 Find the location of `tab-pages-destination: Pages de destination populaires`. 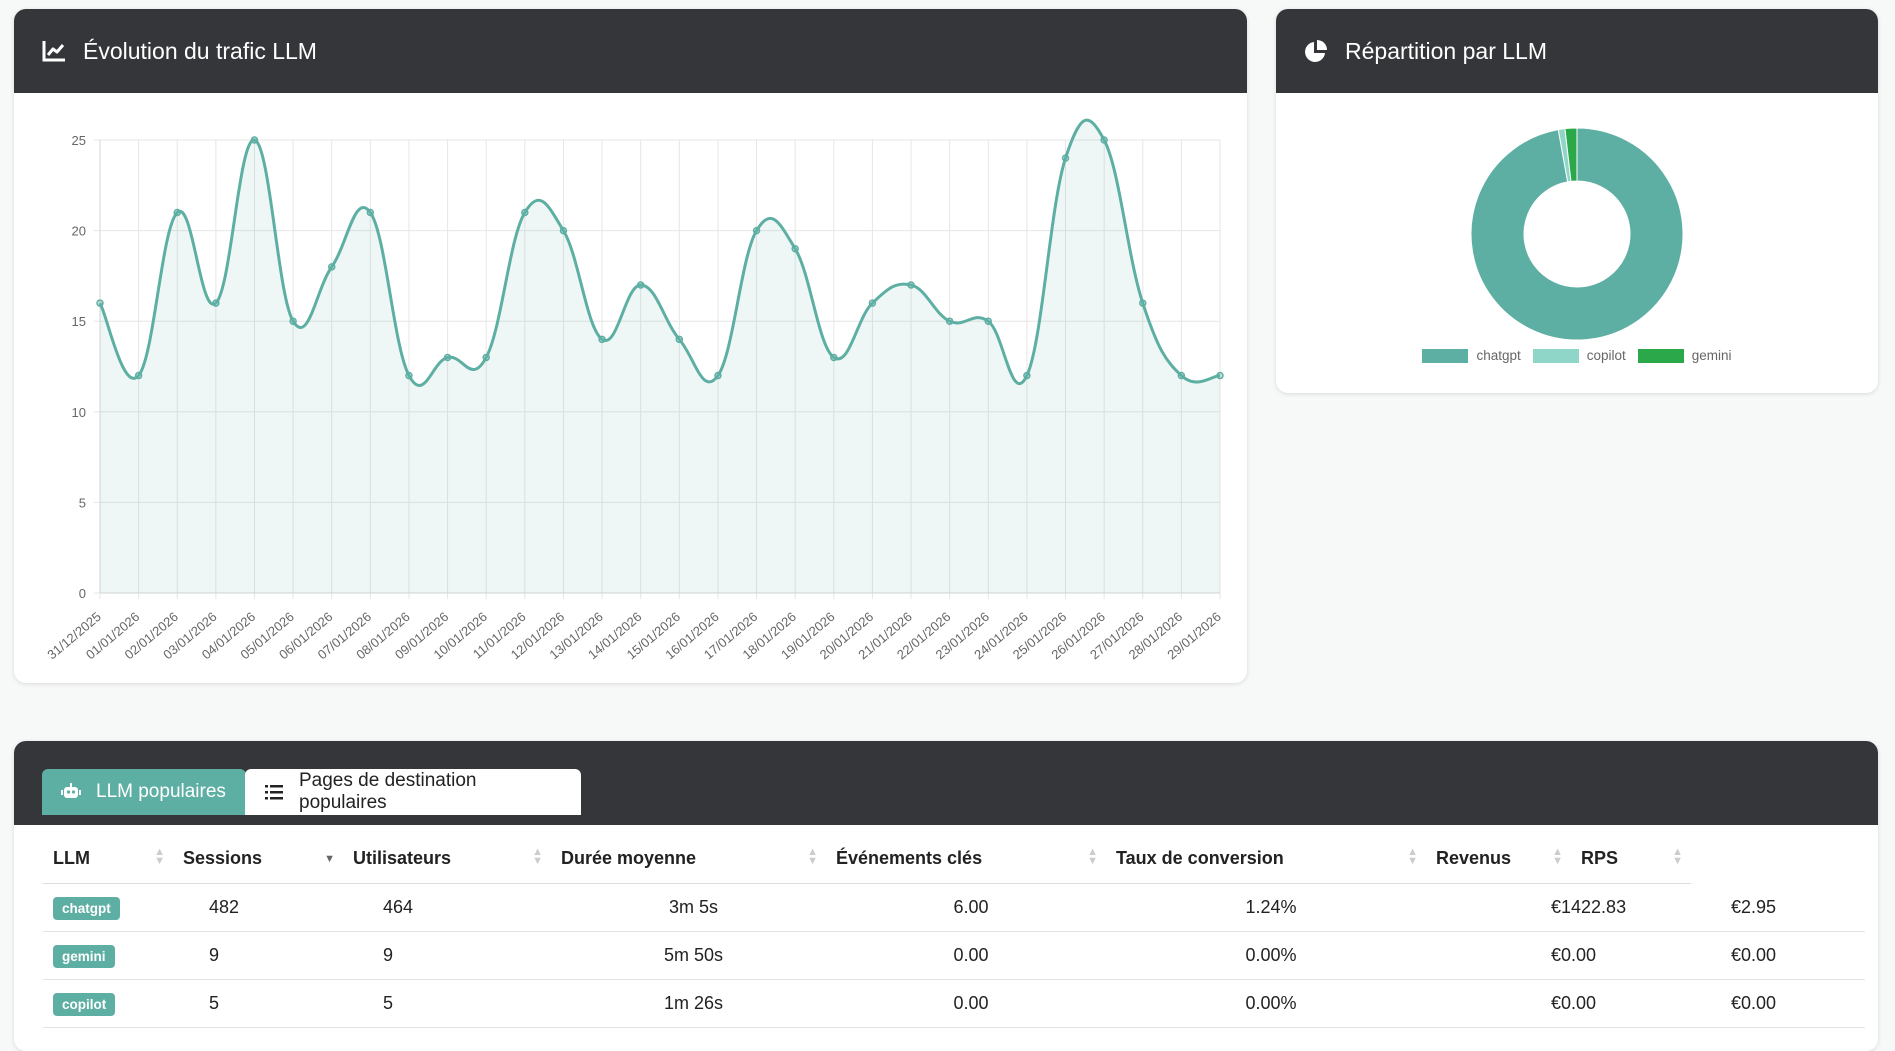

tab-pages-destination: Pages de destination populaires is located at coordinates (413, 792).